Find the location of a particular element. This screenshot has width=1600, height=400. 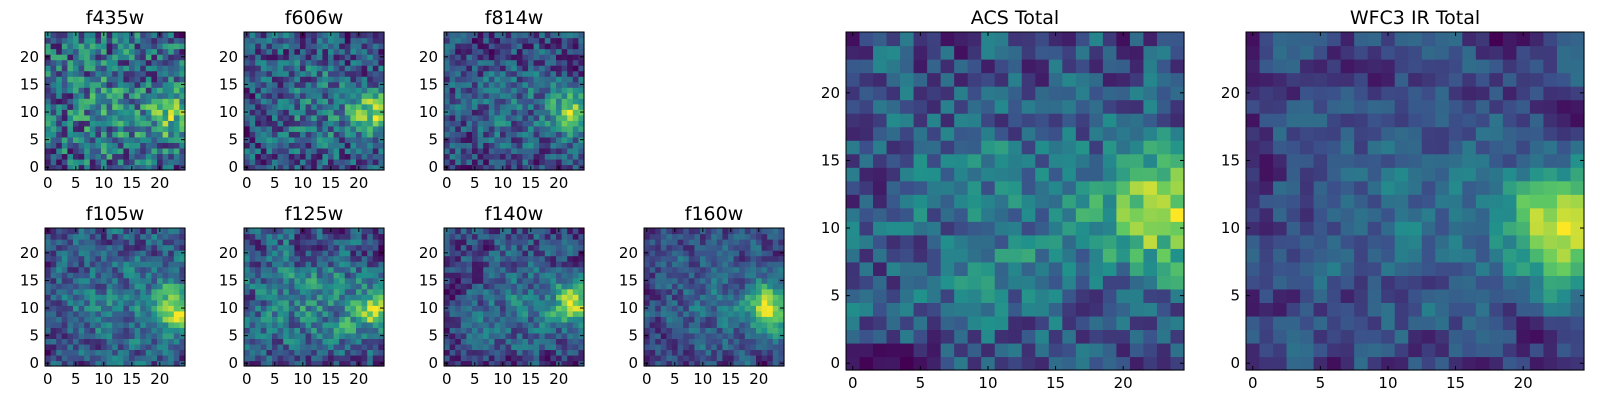

axes-frame is located at coordinates (314, 101).